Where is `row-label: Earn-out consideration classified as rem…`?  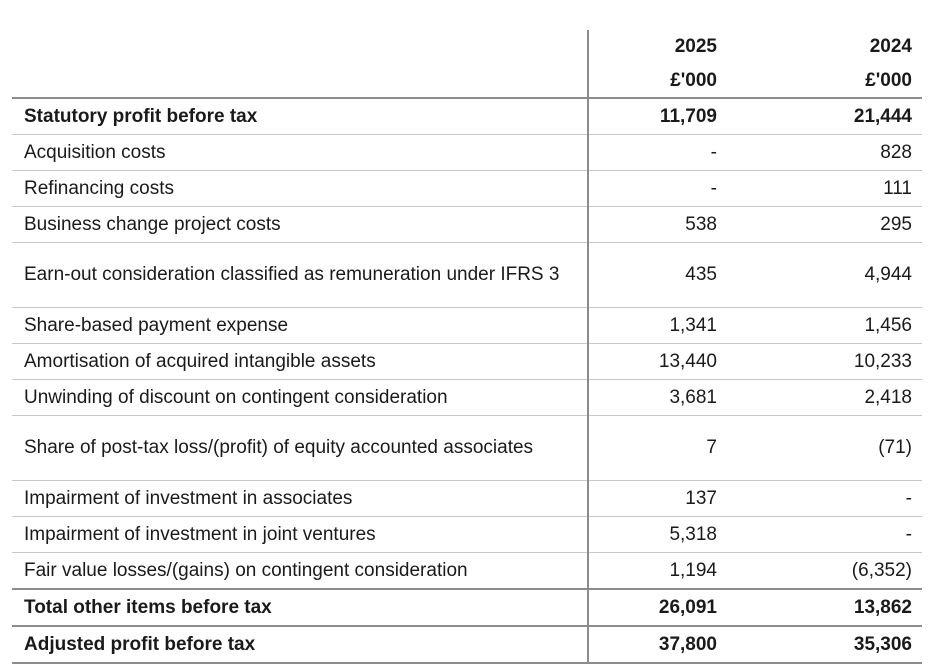
row-label: Earn-out consideration classified as rem… is located at coordinates (300, 275).